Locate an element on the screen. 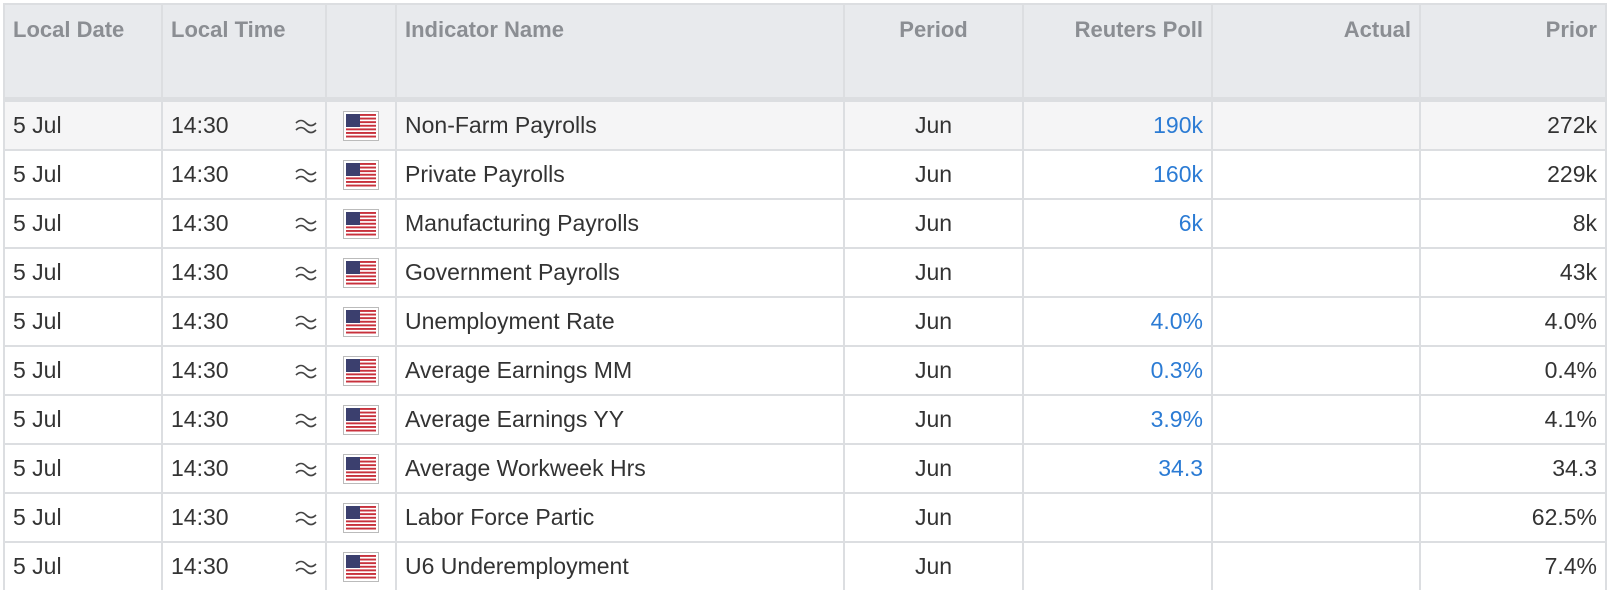  table-row: 5 Jul 14:30 Unemployment Rate Jun 4.0% 4.0% is located at coordinates (805, 321).